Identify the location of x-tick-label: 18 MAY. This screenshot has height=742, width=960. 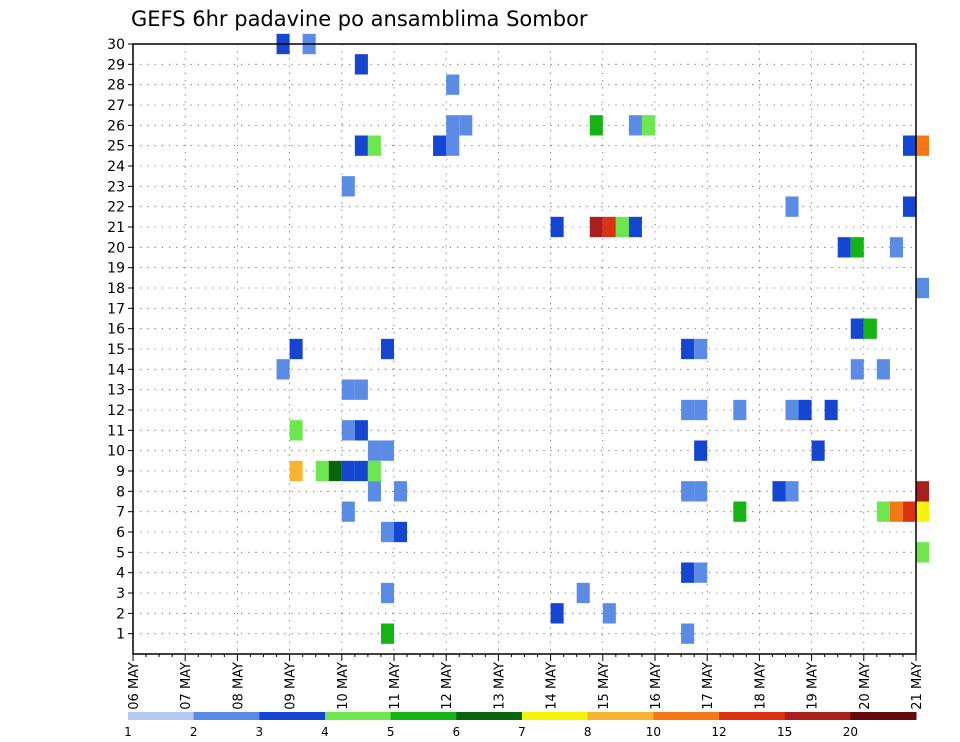
(760, 686).